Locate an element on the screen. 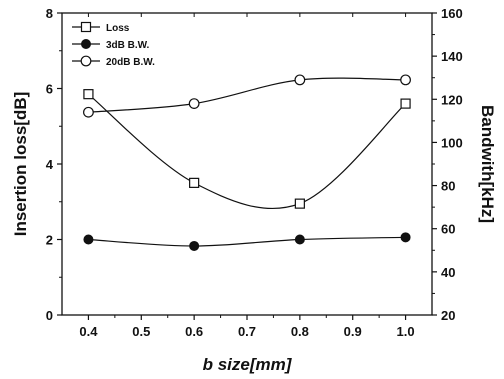  right-y-tick-label: 40 is located at coordinates (448, 272).